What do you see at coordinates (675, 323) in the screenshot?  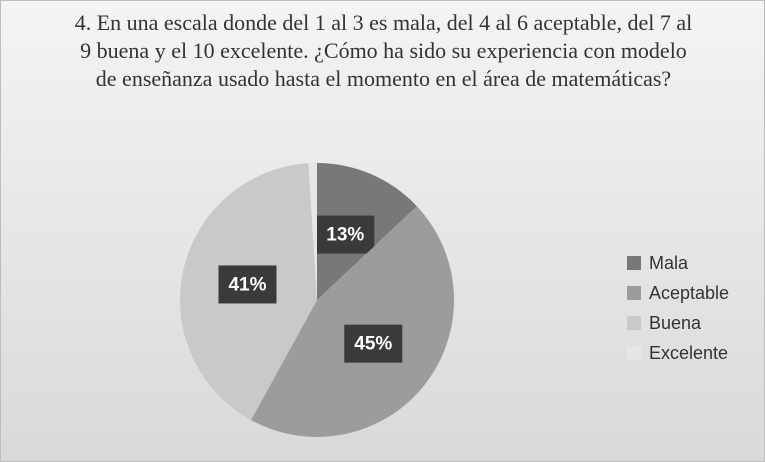 I see `legend-label: Buena` at bounding box center [675, 323].